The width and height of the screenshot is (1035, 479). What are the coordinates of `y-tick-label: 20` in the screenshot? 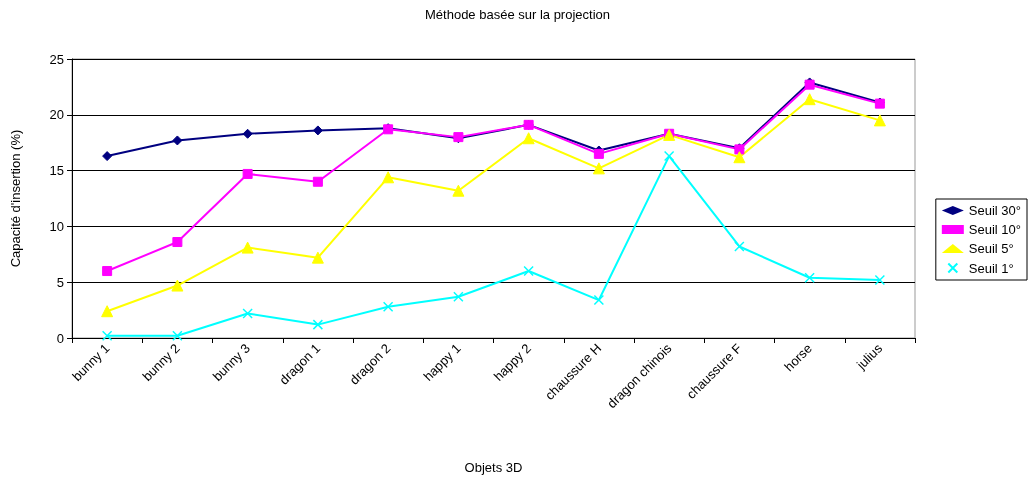 It's located at (56, 115).